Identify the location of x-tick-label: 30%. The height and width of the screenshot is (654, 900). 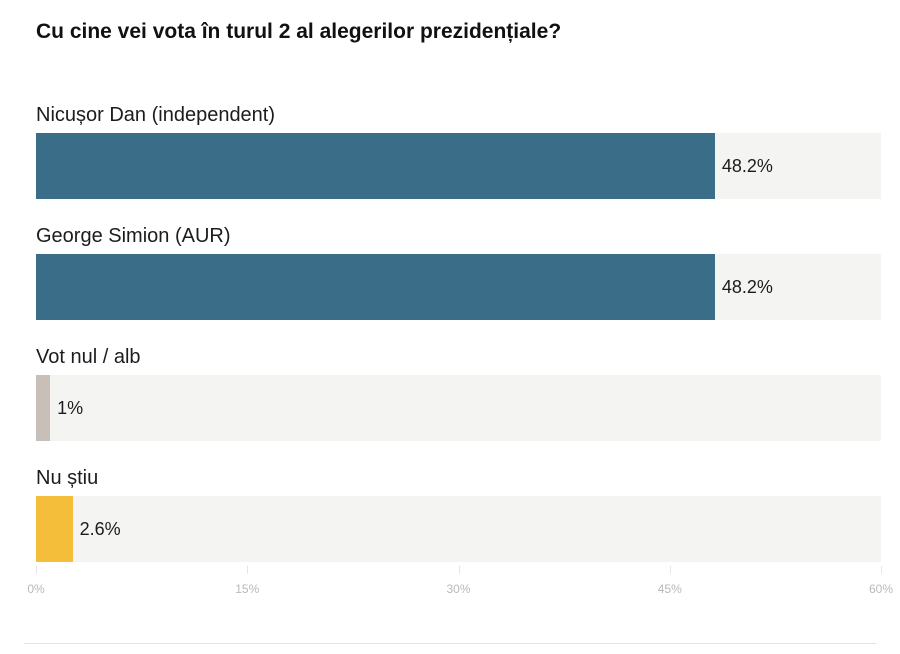
(458, 589).